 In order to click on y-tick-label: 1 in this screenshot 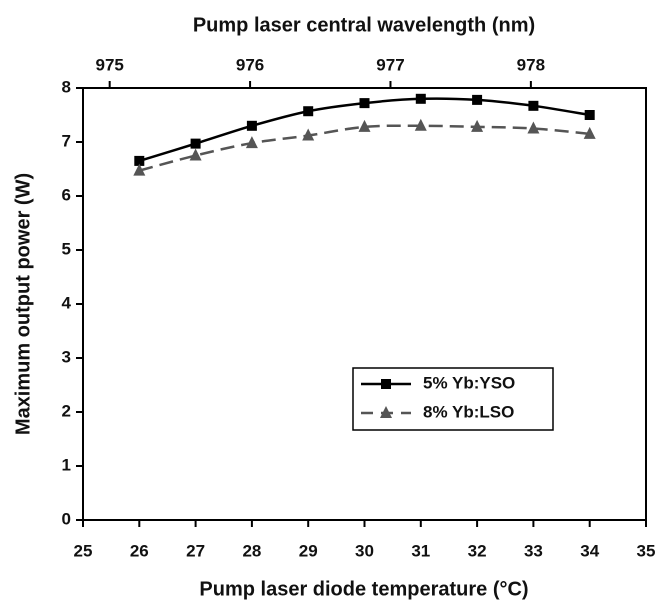, I will do `click(66, 464)`.